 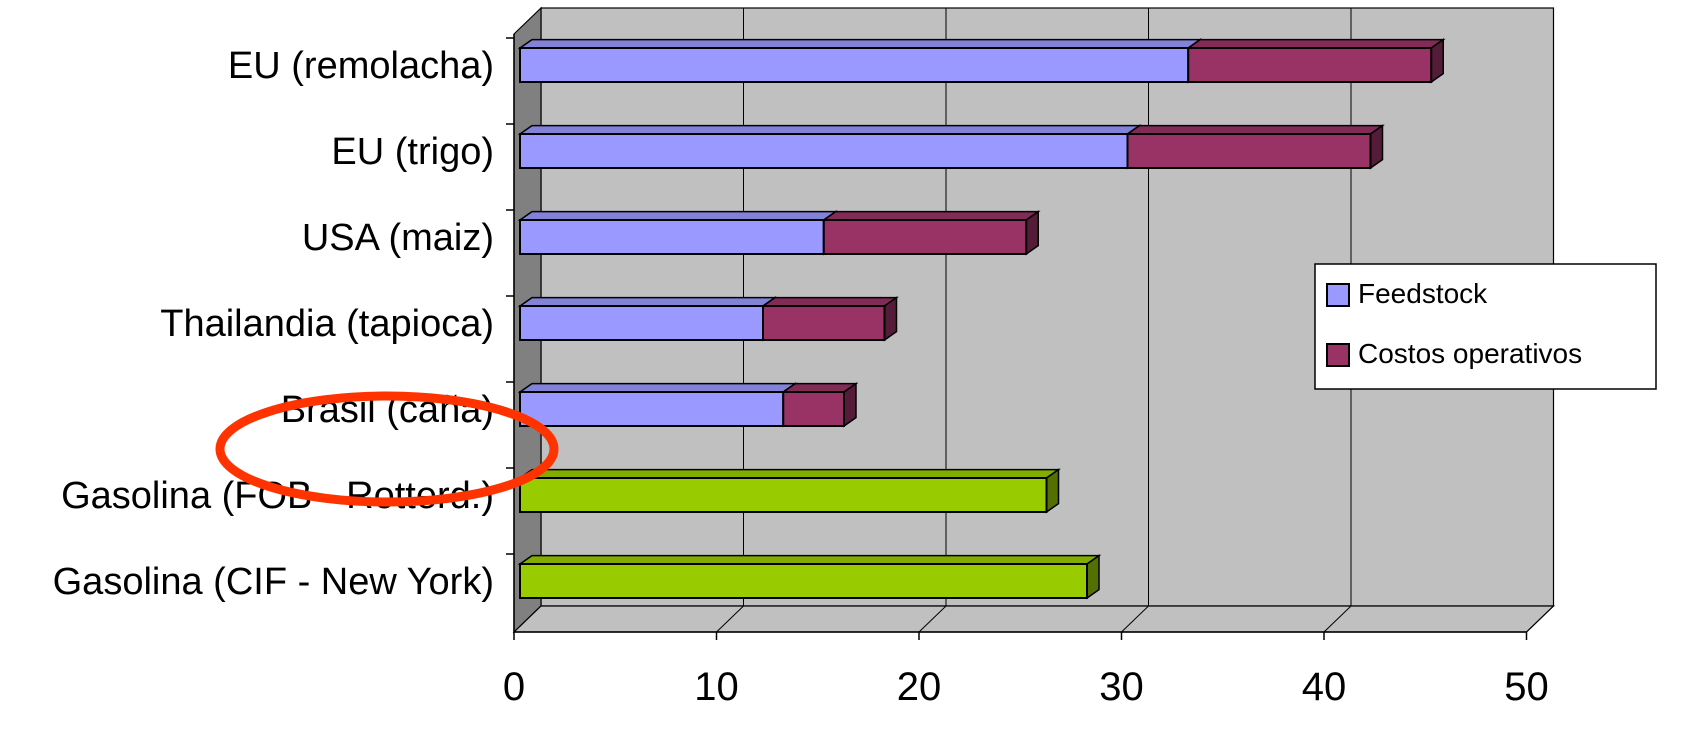 I want to click on x-tick-label-30: 30, so click(x=1121, y=687).